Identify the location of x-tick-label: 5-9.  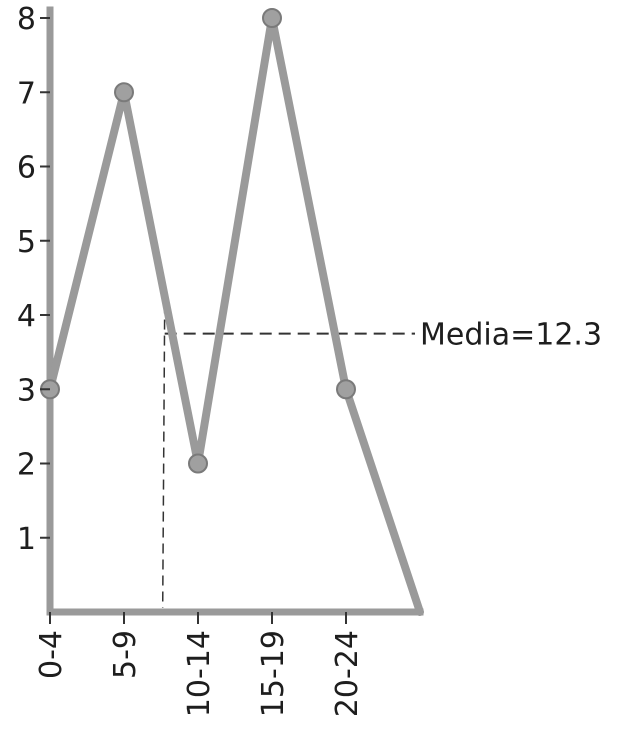
(125, 654).